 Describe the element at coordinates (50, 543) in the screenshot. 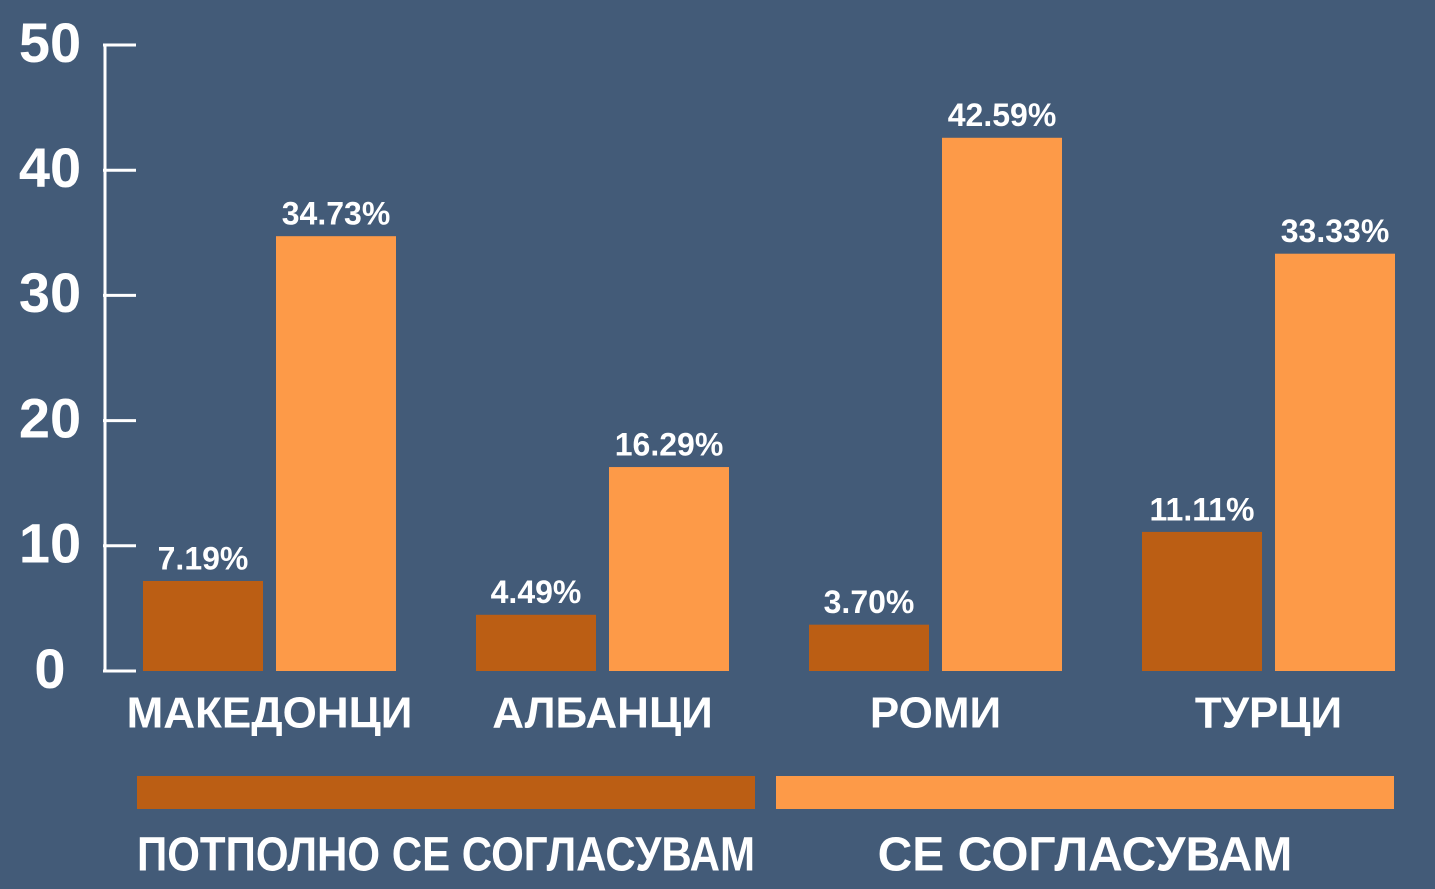

I see `y-tick-label: 10` at that location.